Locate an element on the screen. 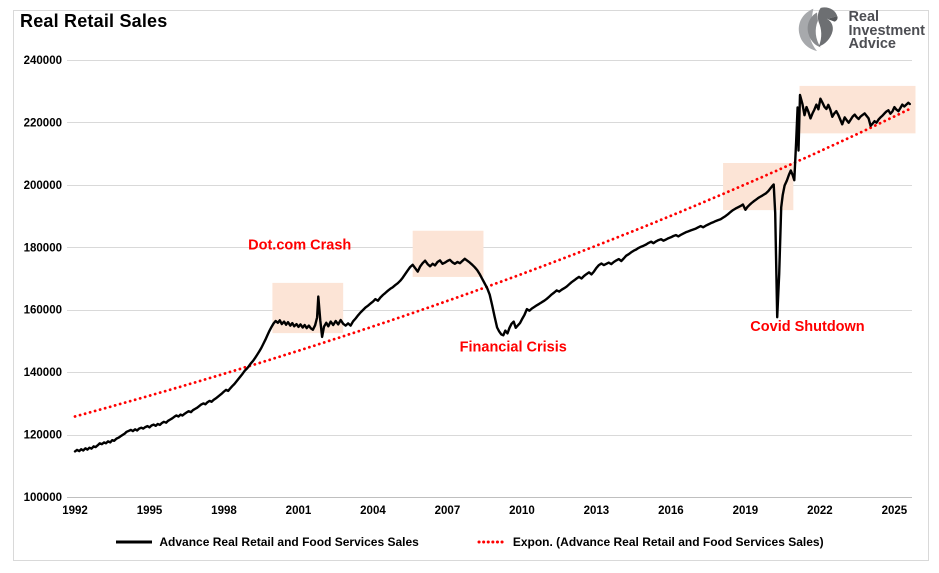  y-tick-label: 100000 is located at coordinates (43, 498).